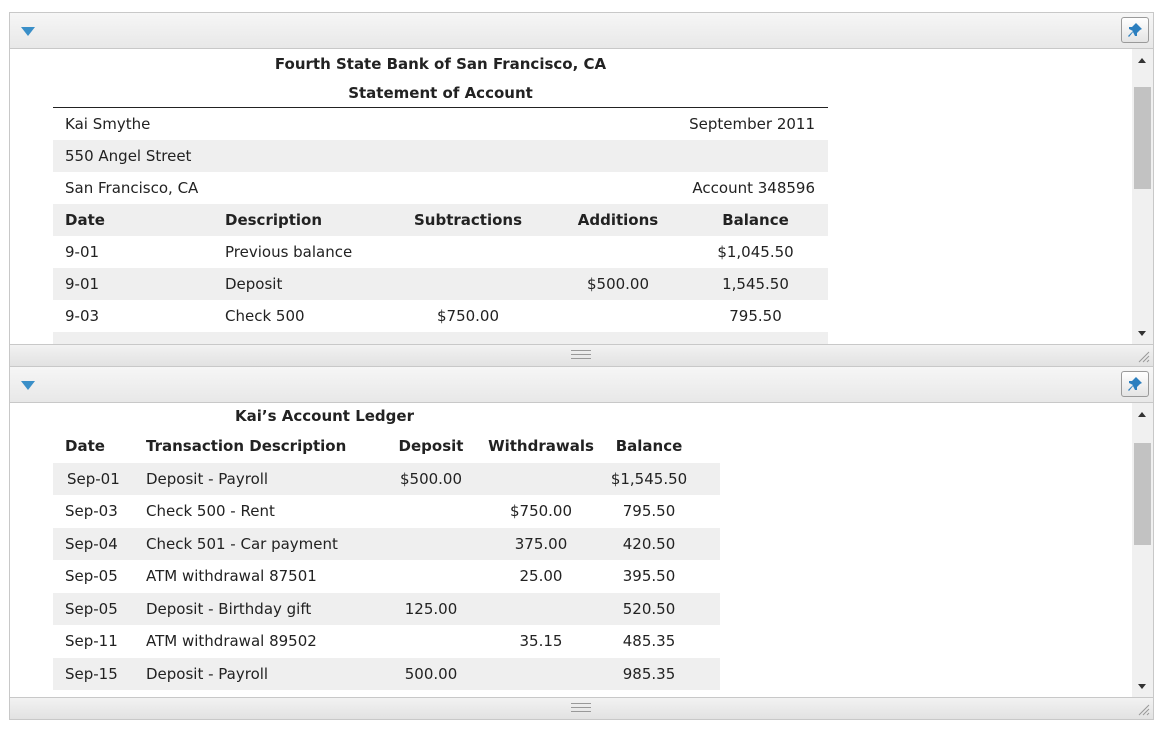 The width and height of the screenshot is (1166, 731). I want to click on account-number: Account 348596, so click(753, 188).